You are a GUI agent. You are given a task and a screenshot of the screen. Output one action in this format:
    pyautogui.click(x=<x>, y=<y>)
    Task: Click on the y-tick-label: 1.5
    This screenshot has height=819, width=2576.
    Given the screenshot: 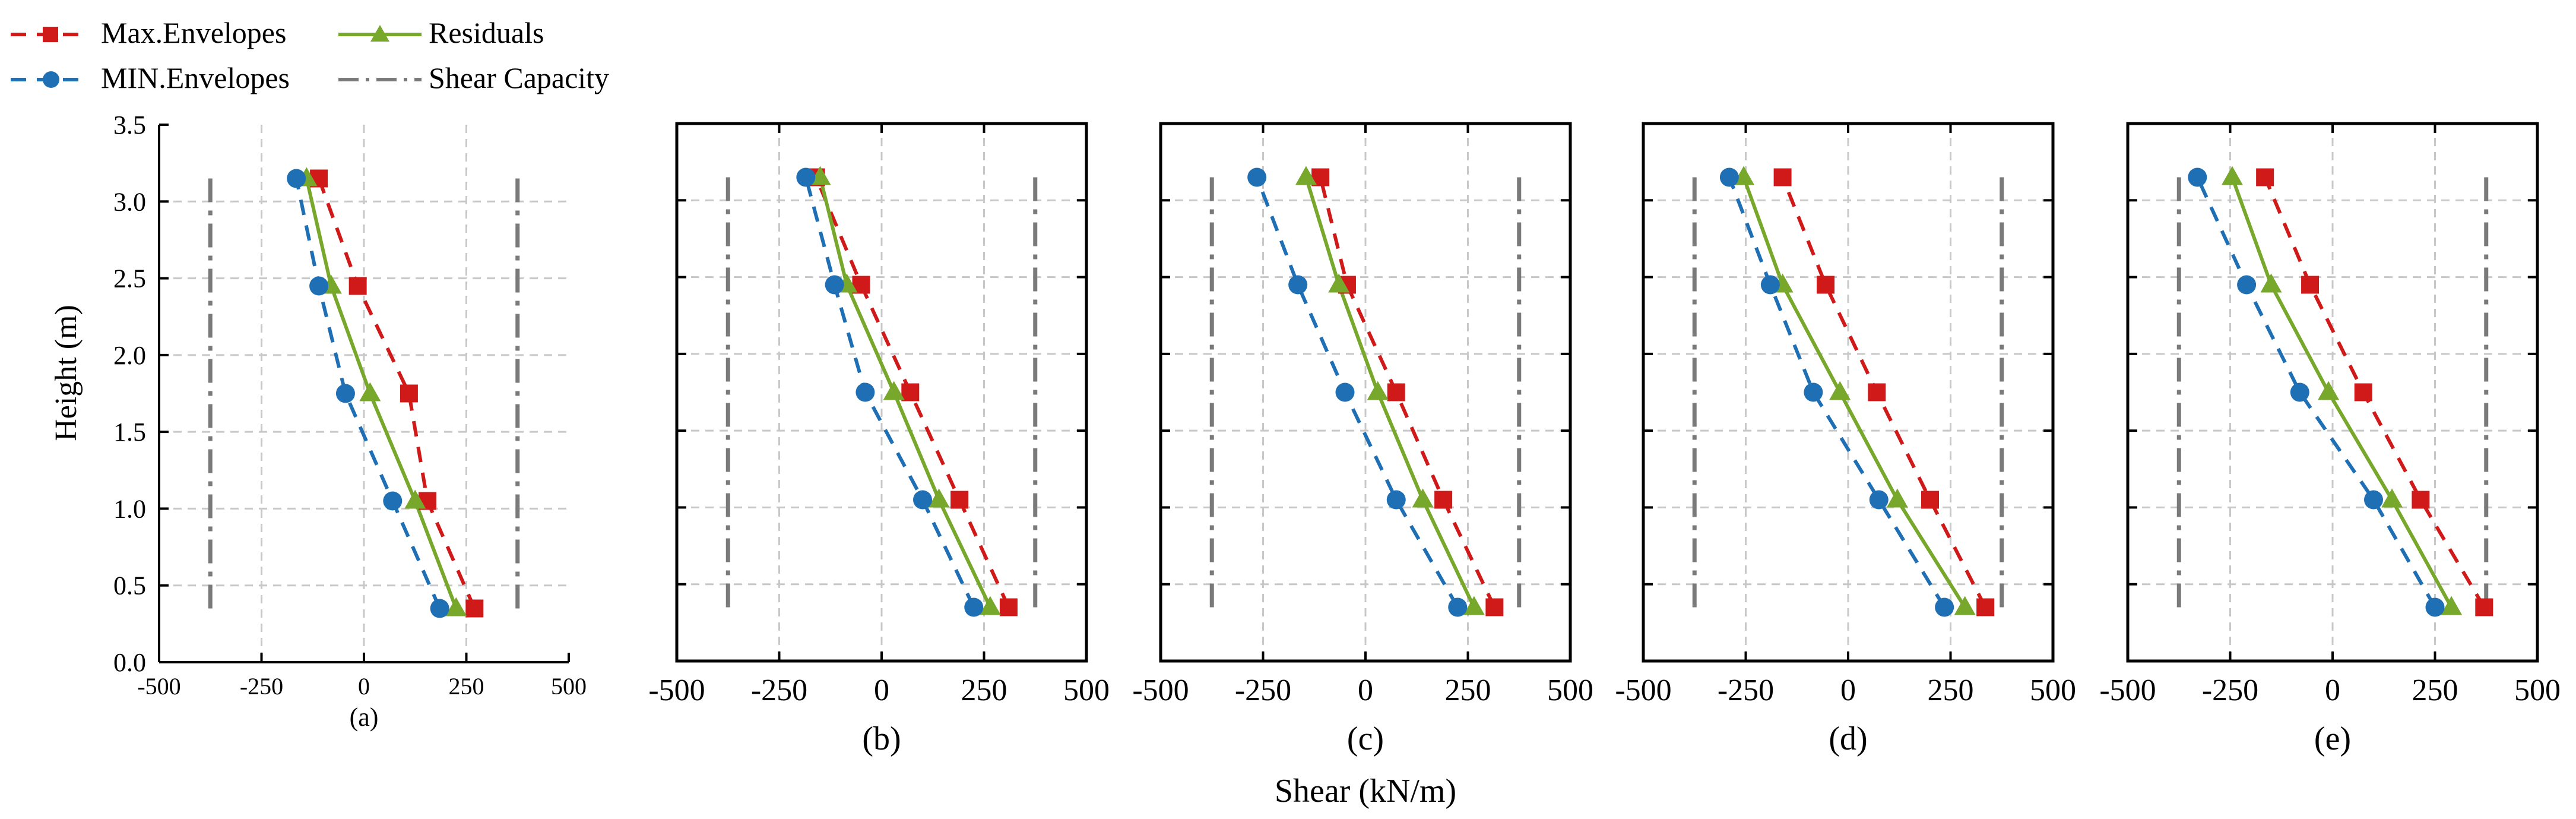 What is the action you would take?
    pyautogui.click(x=129, y=432)
    